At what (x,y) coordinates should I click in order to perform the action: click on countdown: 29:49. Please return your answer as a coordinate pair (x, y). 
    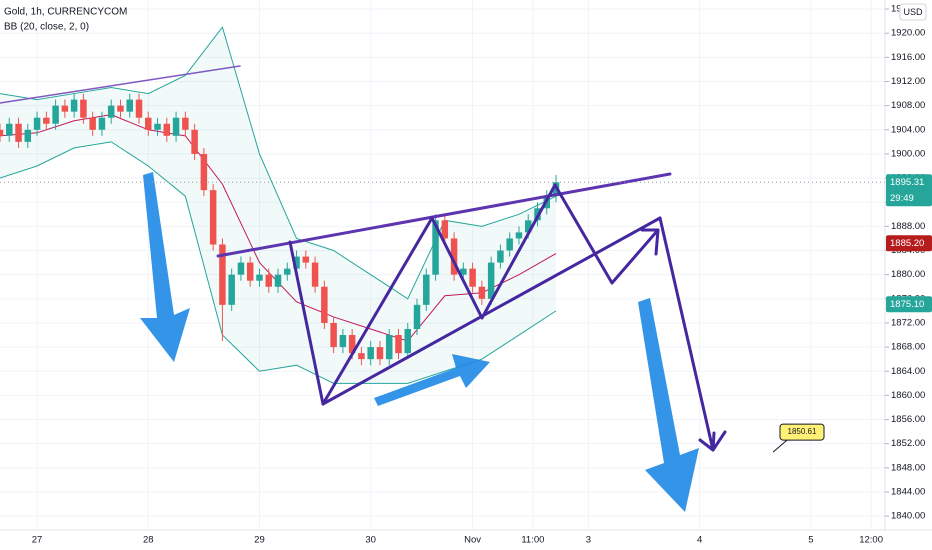
    Looking at the image, I should click on (902, 198).